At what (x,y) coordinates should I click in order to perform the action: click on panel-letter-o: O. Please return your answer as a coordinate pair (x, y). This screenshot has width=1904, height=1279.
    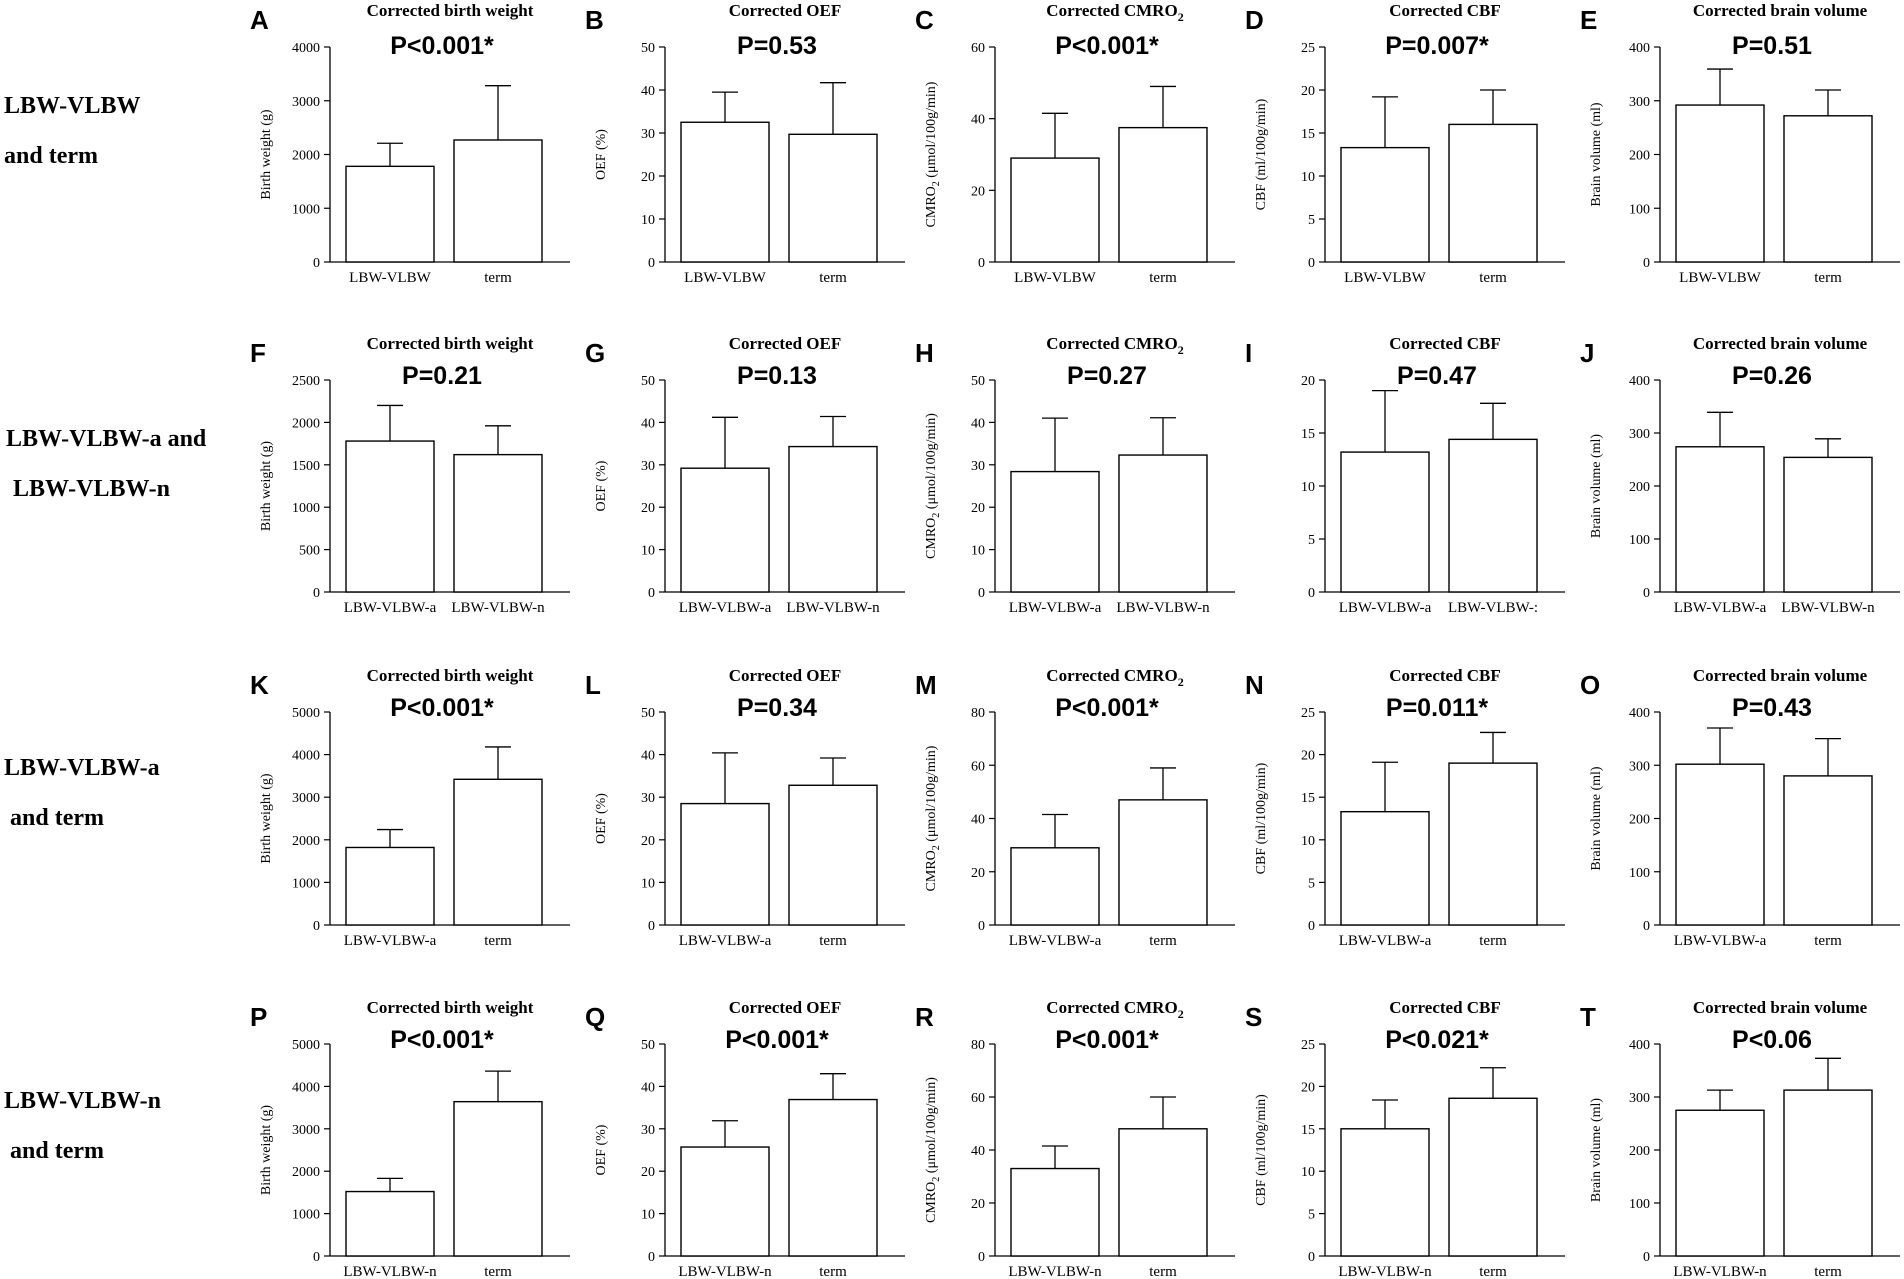
    Looking at the image, I should click on (1590, 685).